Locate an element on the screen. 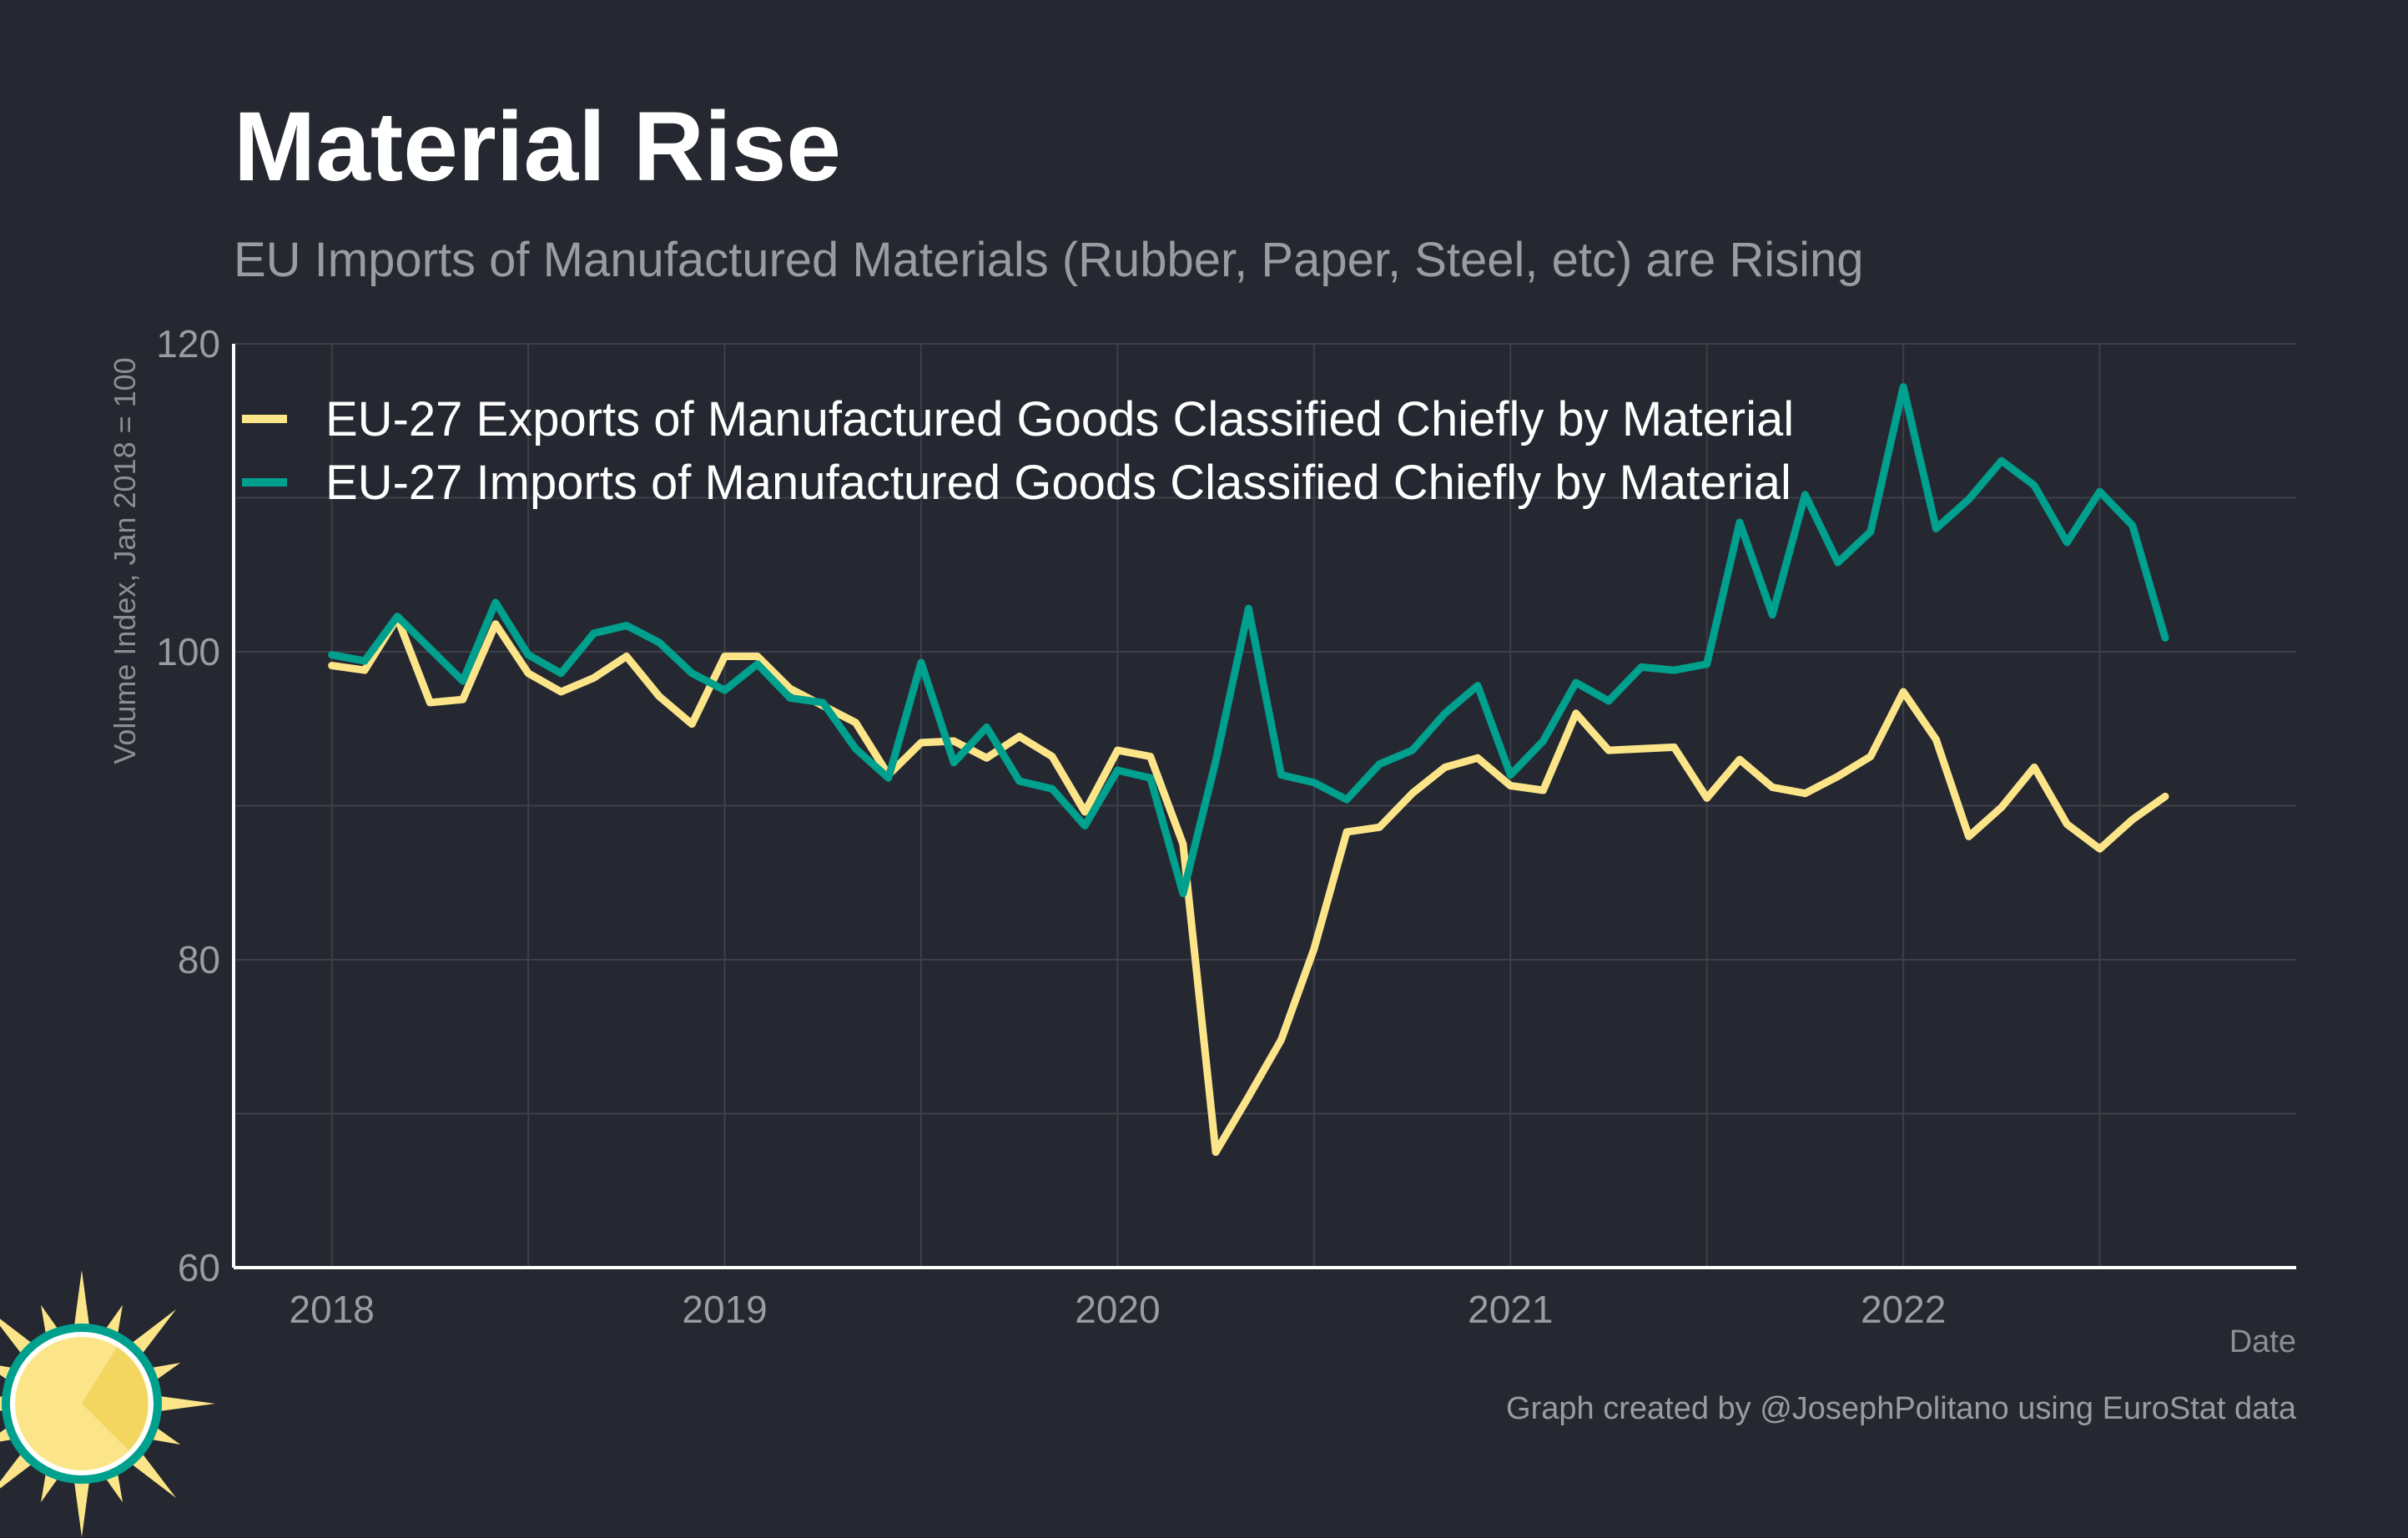  sun-logo-icon is located at coordinates (107, 1403).